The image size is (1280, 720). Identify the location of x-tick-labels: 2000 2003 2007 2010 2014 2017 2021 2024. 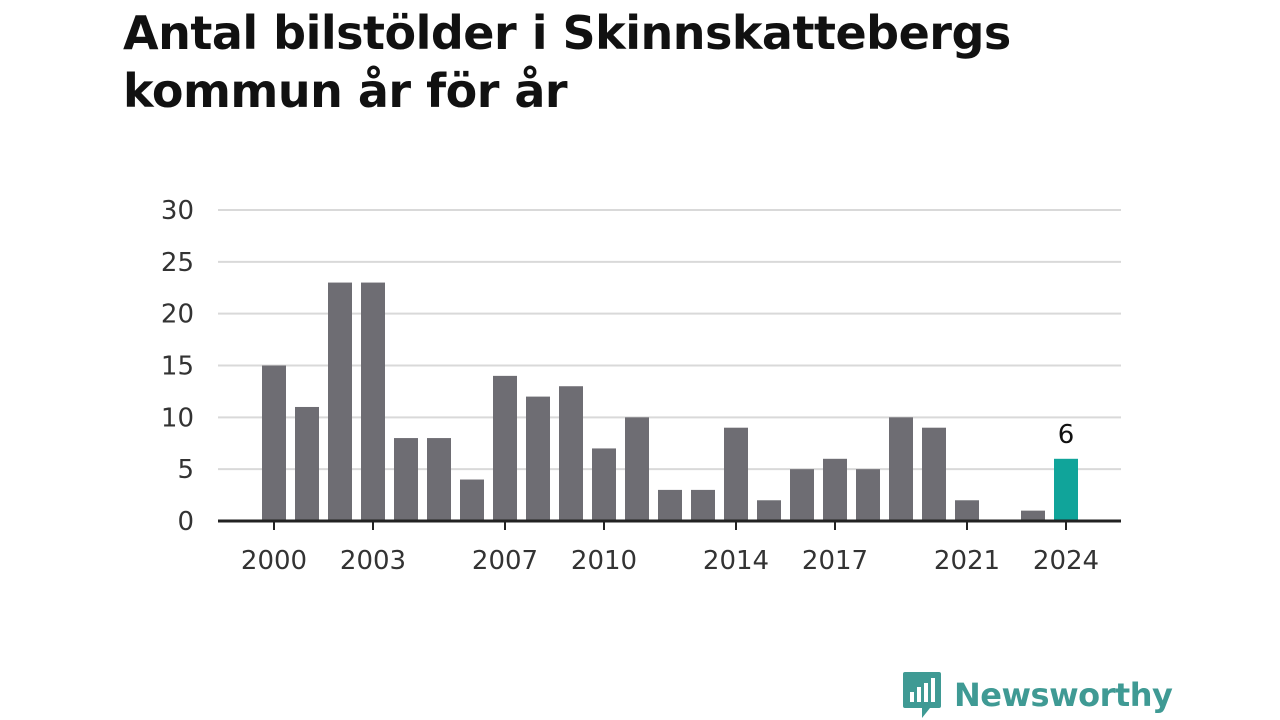
(670, 561).